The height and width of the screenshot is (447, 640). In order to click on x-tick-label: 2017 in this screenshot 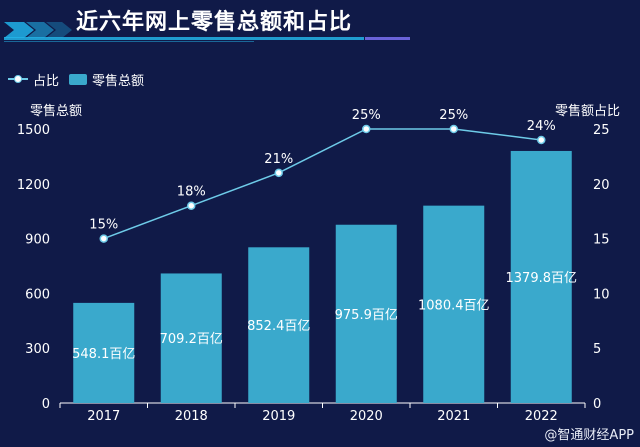, I will do `click(103, 416)`.